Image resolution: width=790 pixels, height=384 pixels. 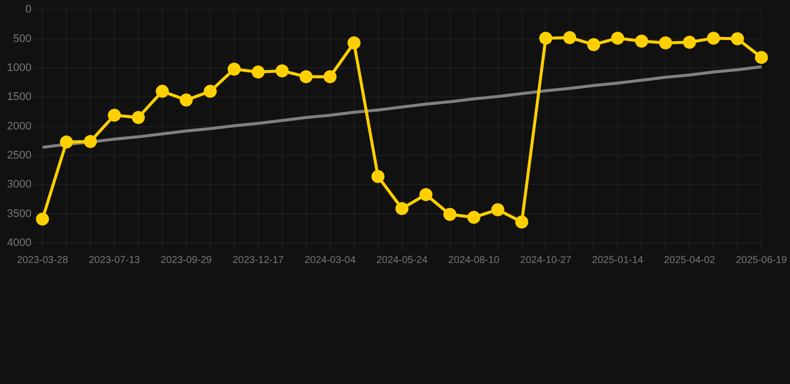 What do you see at coordinates (19, 156) in the screenshot?
I see `y-tick-label: 2500` at bounding box center [19, 156].